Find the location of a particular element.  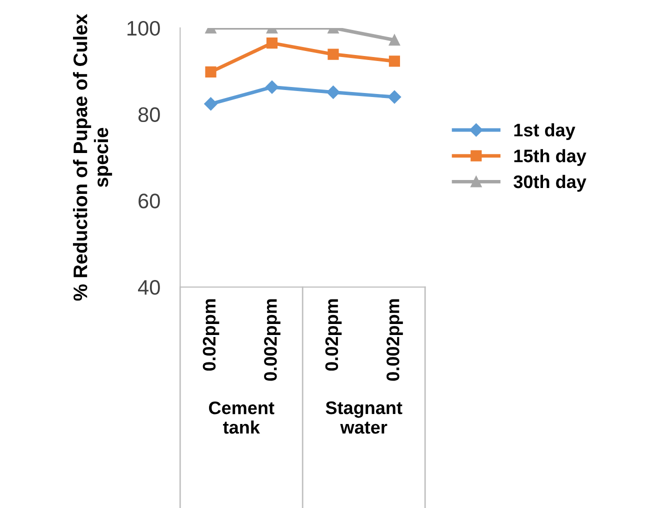

legend-label: 1st day is located at coordinates (545, 131).